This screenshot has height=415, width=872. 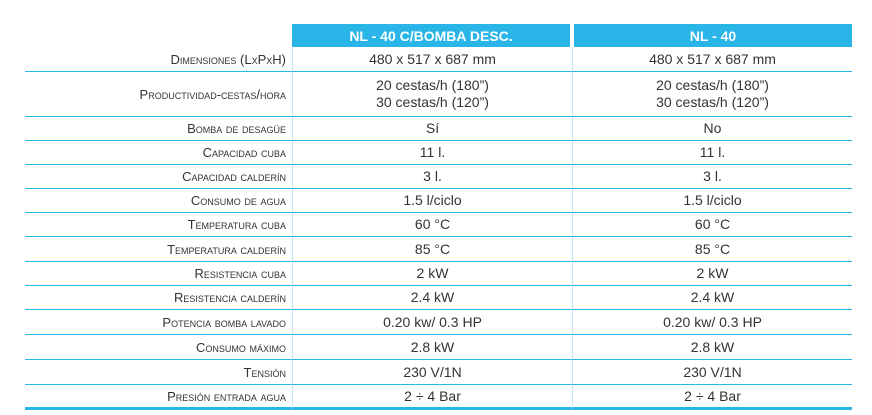 I want to click on row-label: Capacidad calderín, so click(x=158, y=177).